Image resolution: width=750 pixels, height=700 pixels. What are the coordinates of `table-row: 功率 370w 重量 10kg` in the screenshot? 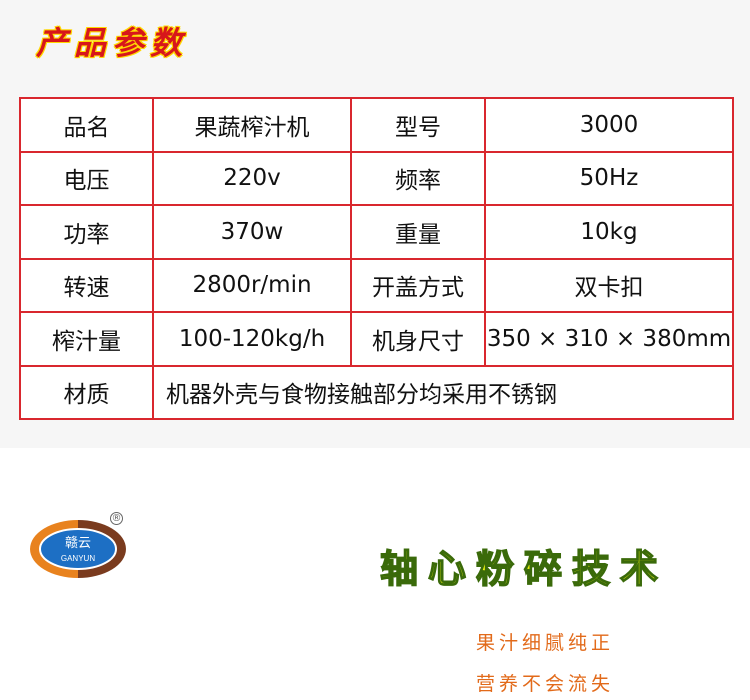 It's located at (376, 232).